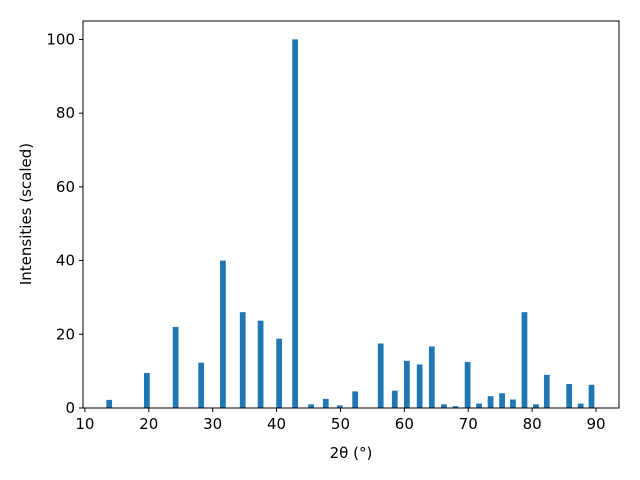 The height and width of the screenshot is (480, 640). Describe the element at coordinates (404, 424) in the screenshot. I see `x-tick-label: 60` at that location.